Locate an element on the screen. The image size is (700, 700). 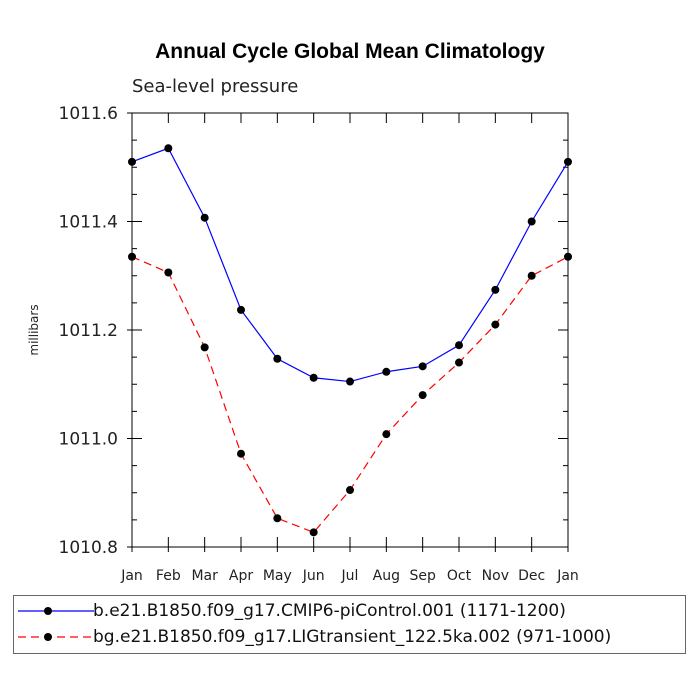
x-tick-label: Sep is located at coordinates (422, 576).